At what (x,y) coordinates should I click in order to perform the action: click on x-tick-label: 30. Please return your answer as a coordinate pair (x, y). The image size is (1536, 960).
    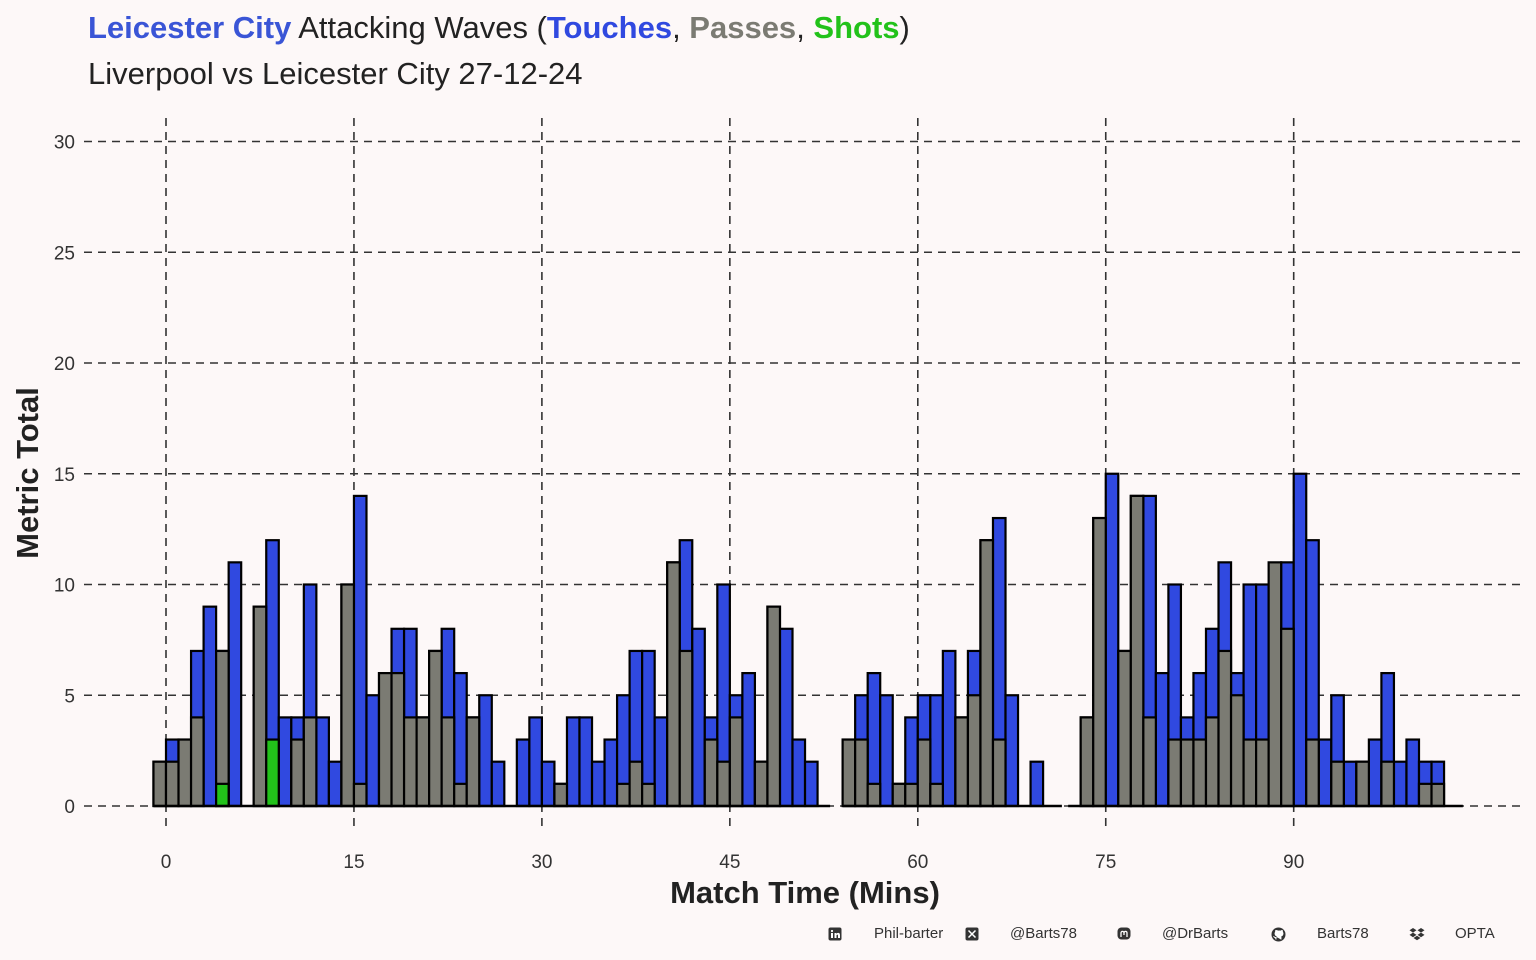
    Looking at the image, I should click on (541, 862).